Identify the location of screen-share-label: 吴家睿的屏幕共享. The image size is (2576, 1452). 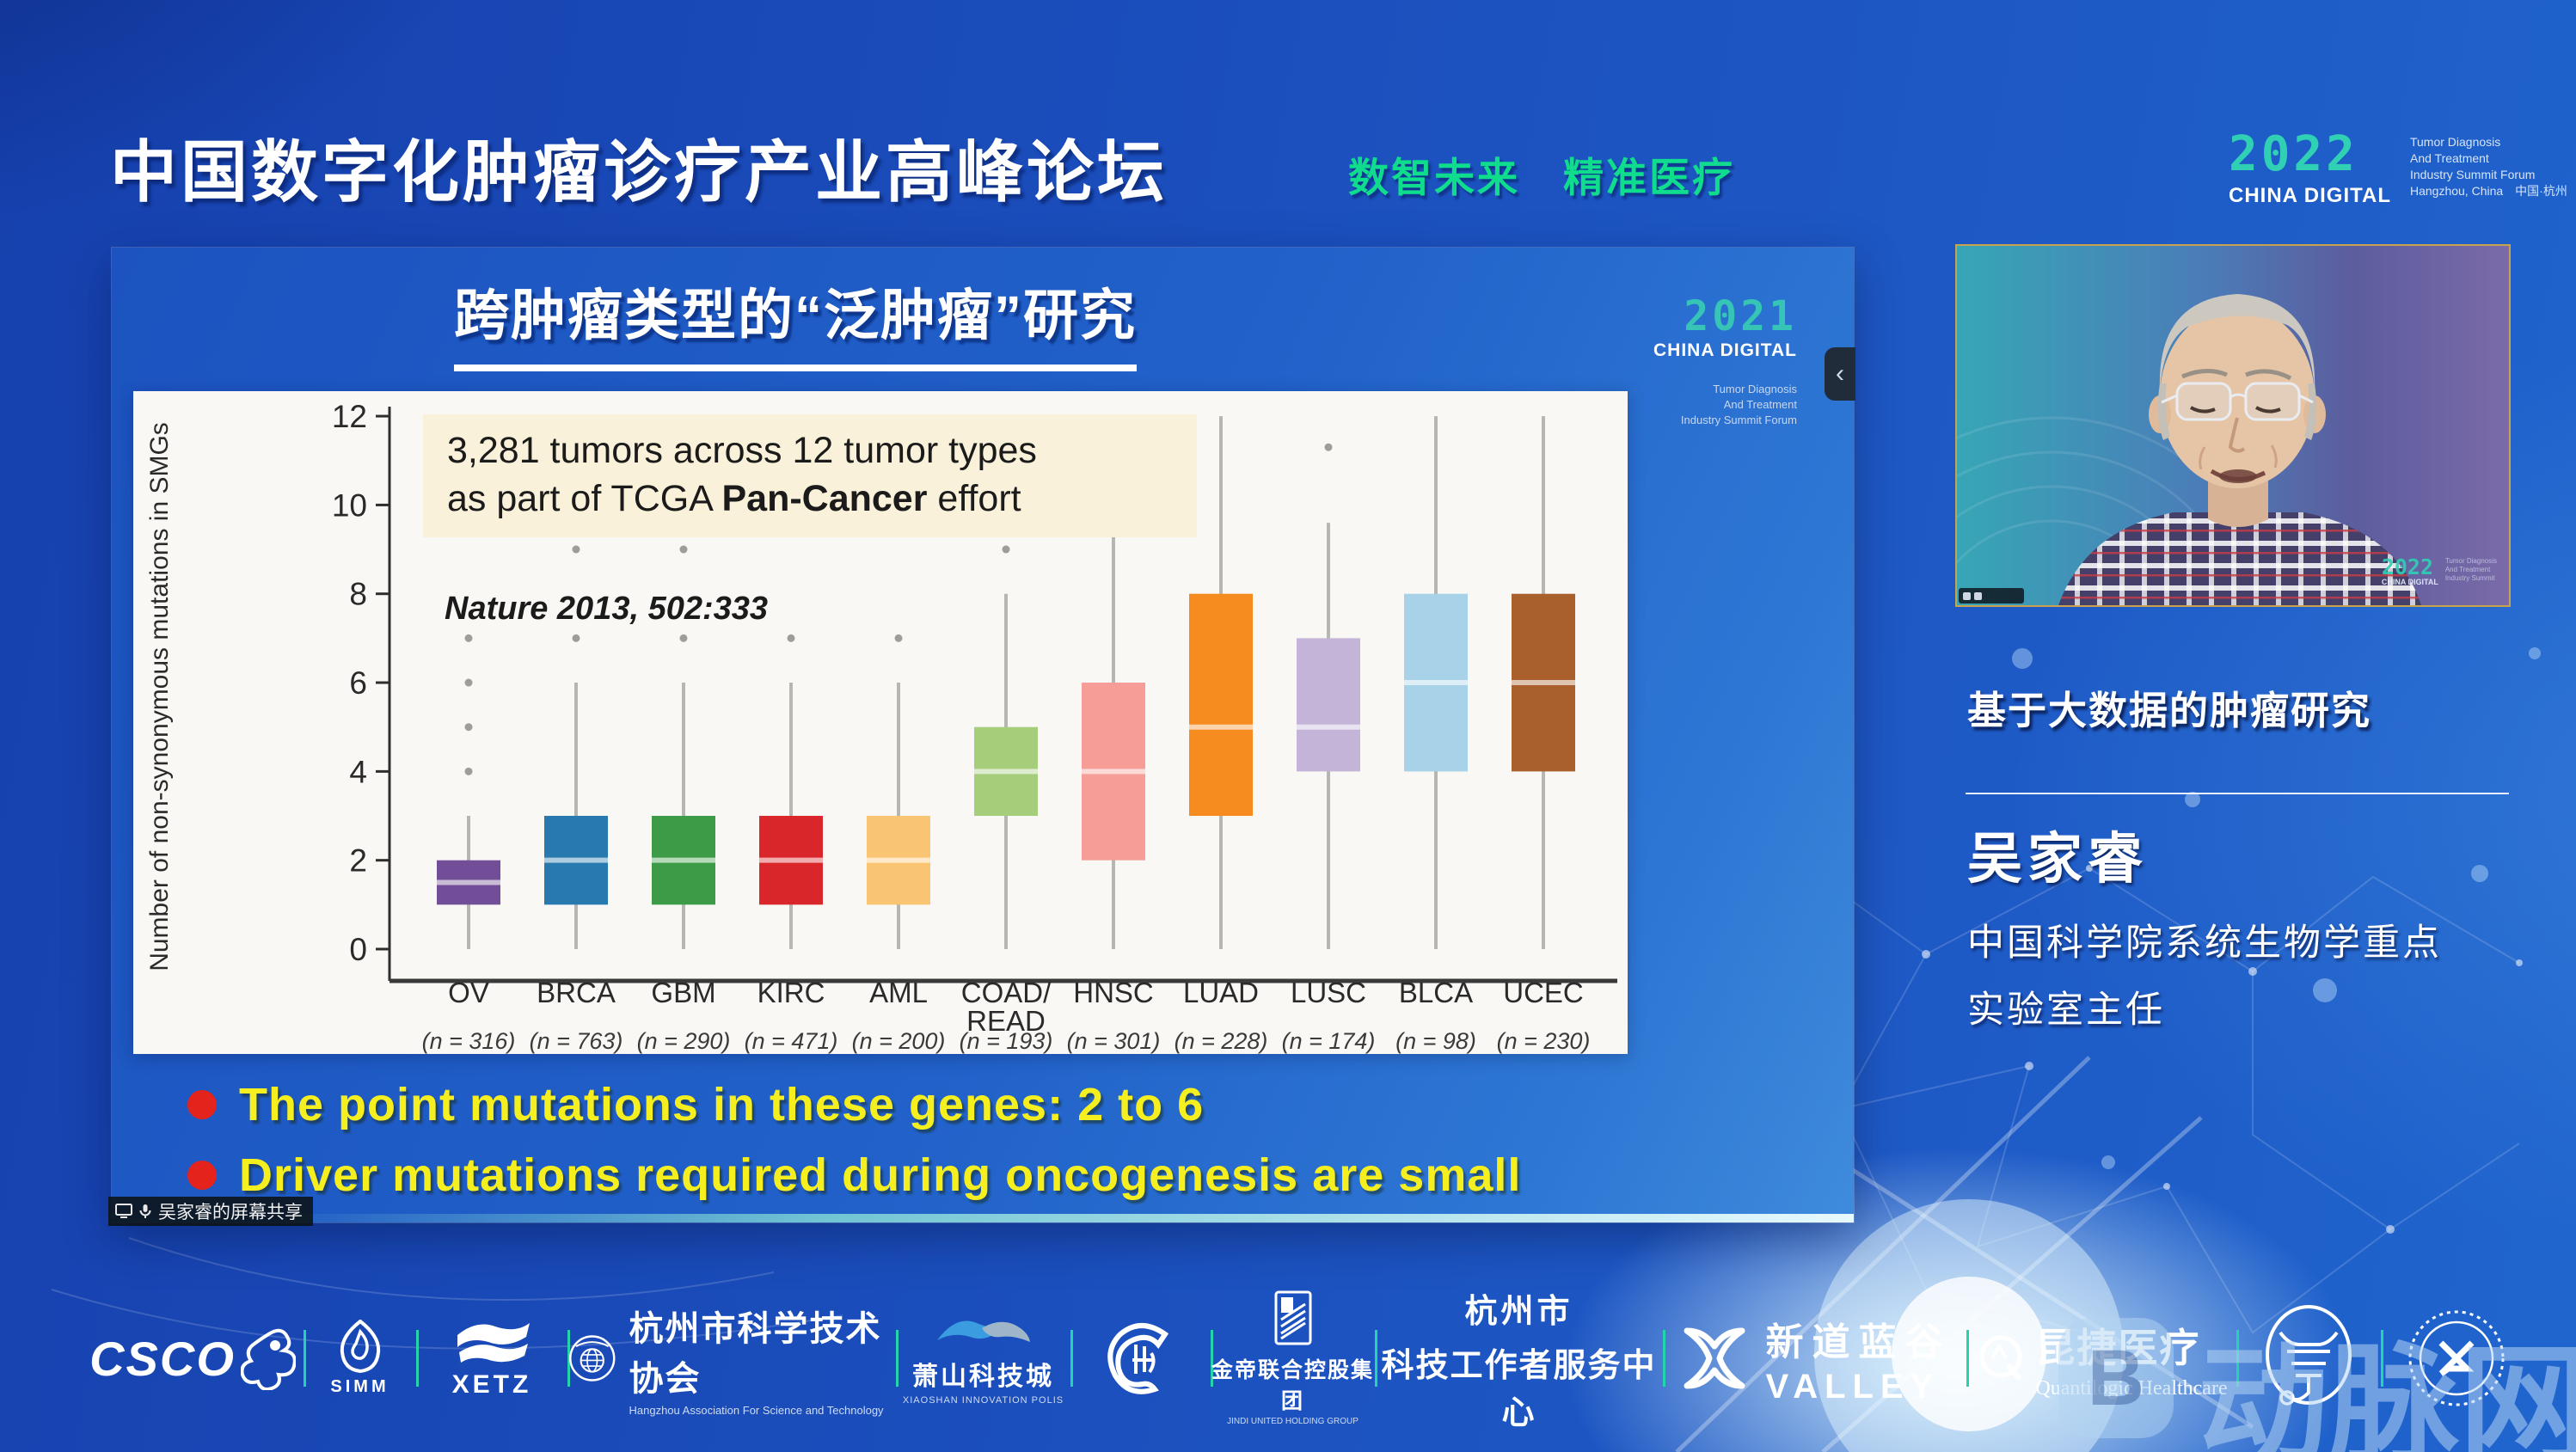
(210, 1211).